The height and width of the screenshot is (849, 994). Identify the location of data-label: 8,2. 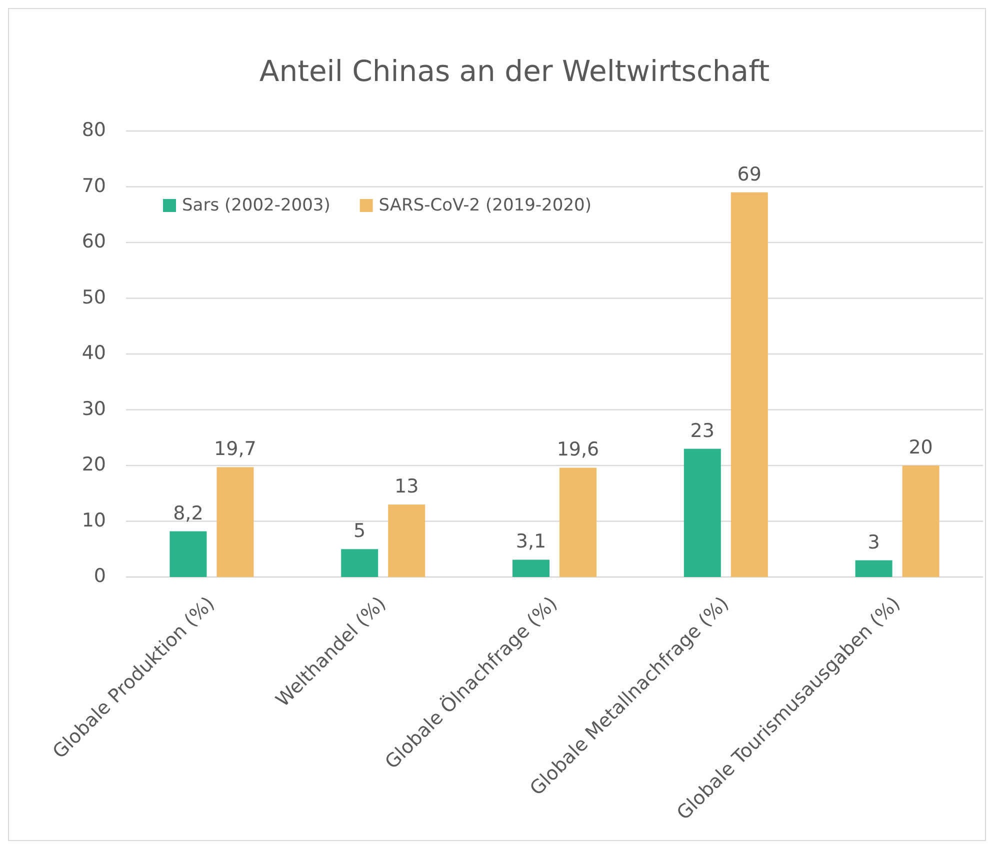
(188, 513).